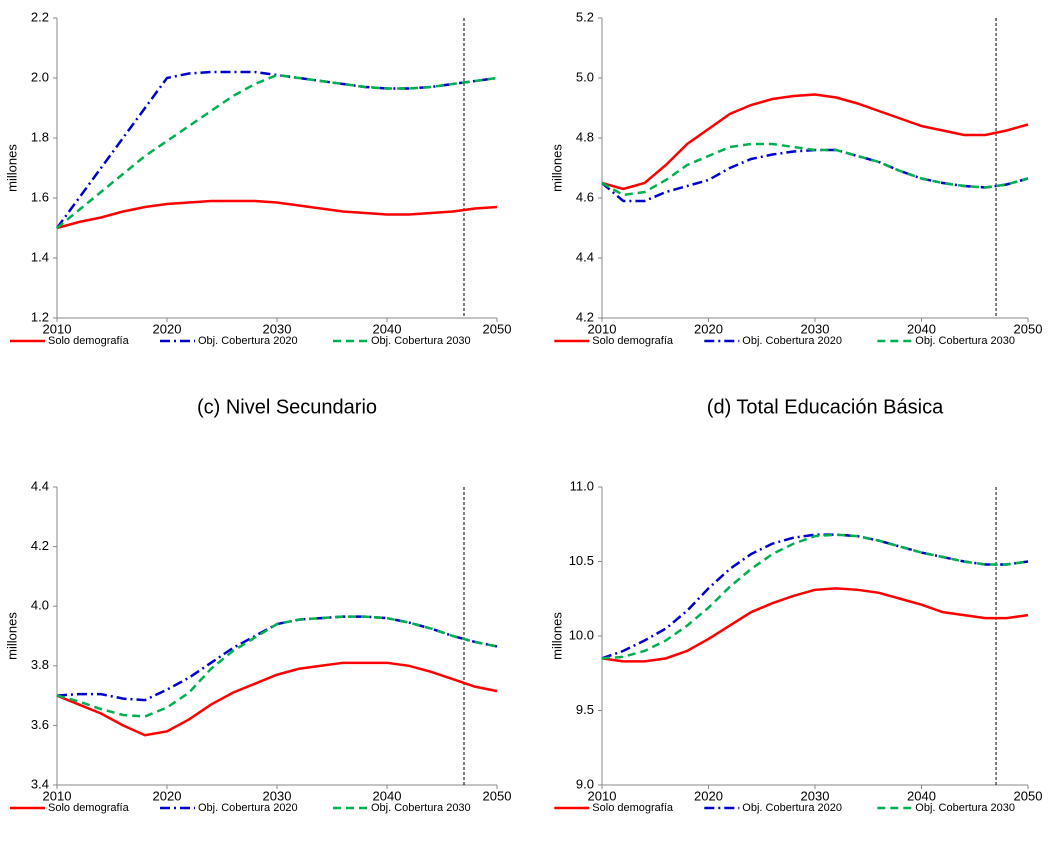 Image resolution: width=1048 pixels, height=844 pixels. What do you see at coordinates (40, 256) in the screenshot?
I see `y-tick-label: 1.4` at bounding box center [40, 256].